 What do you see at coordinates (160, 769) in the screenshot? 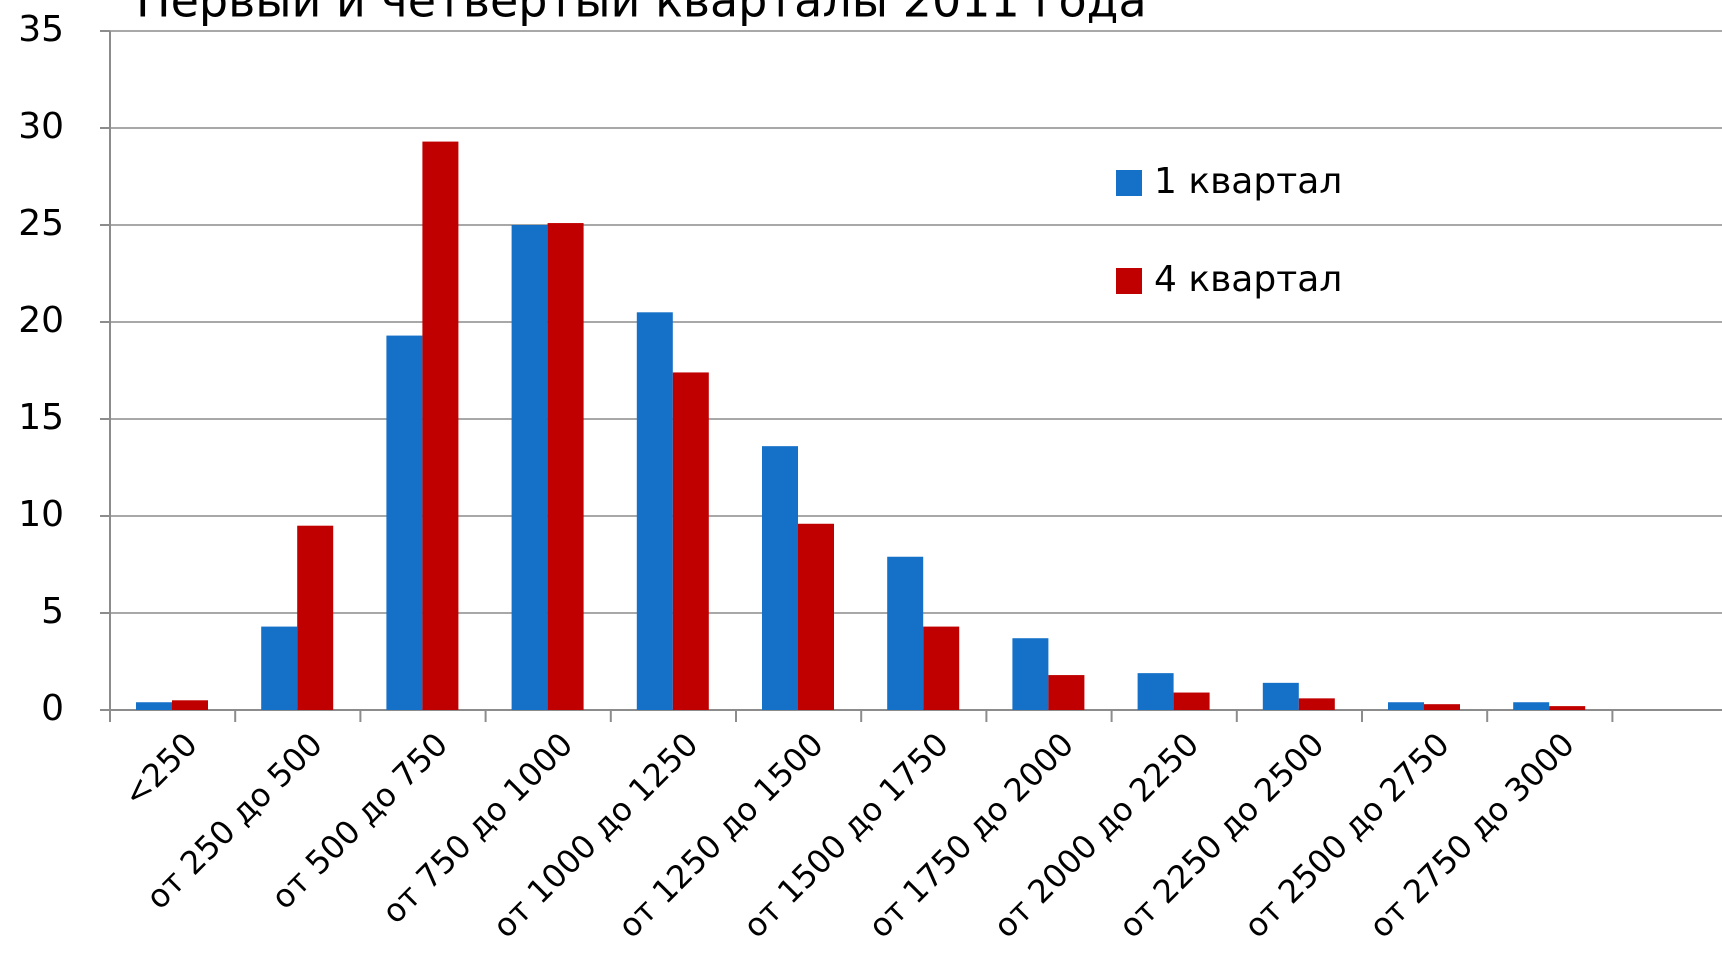
I see `x-tick-label: <250` at bounding box center [160, 769].